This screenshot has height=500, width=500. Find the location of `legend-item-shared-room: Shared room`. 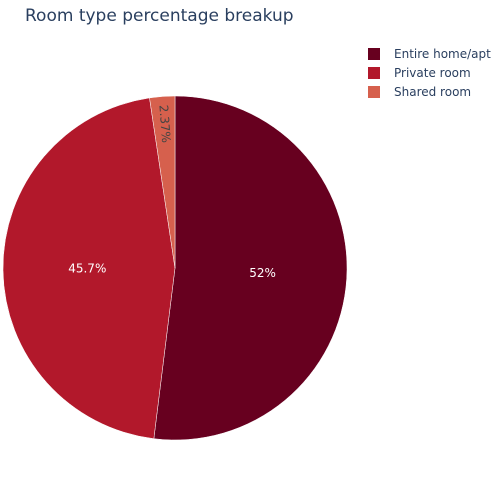

legend-item-shared-room: Shared room is located at coordinates (419, 92).